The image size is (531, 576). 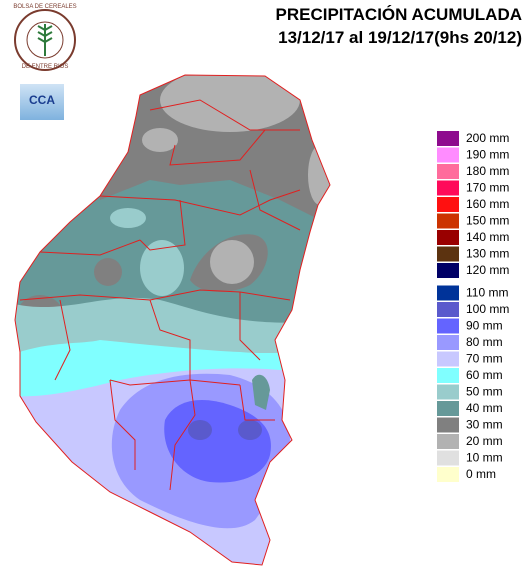 I want to click on legend-label: 0 mm, so click(x=481, y=474).